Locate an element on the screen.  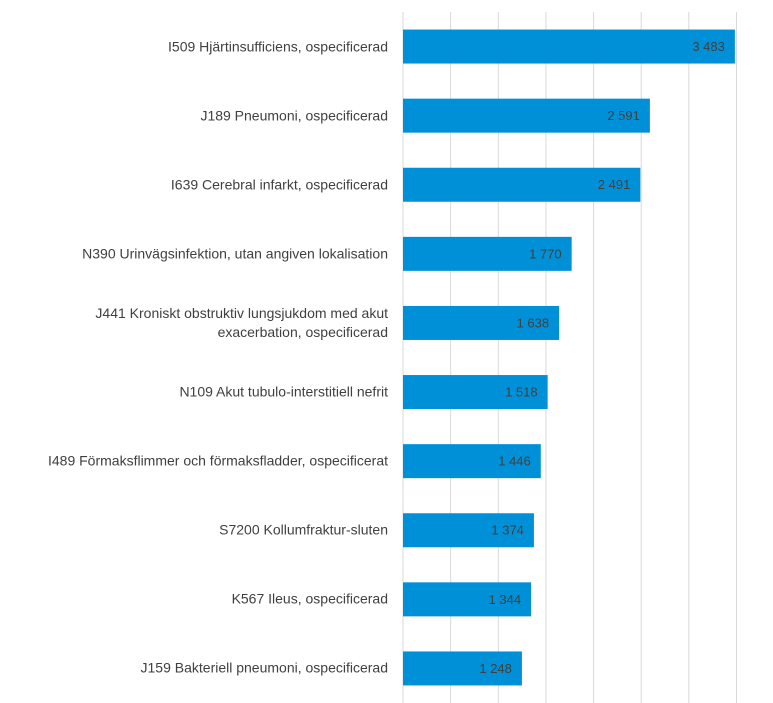
category-label: I509 Hjärtinsufficiens, ospecificerad is located at coordinates (278, 46).